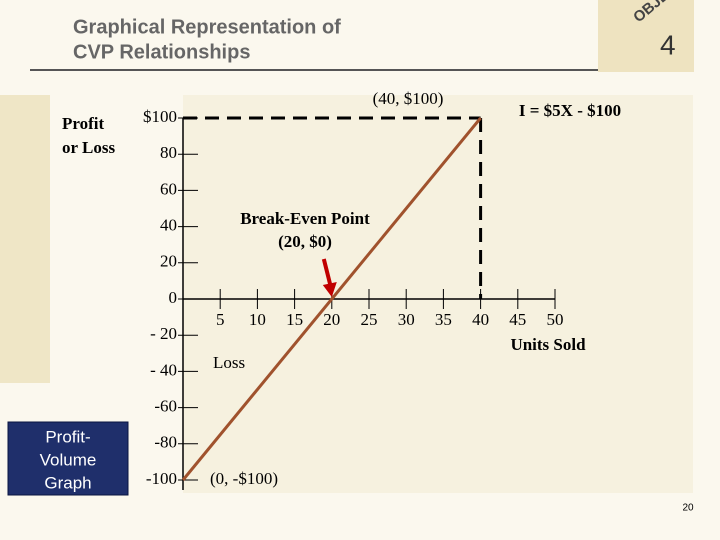  I want to click on x-tick-label: 35, so click(443, 319).